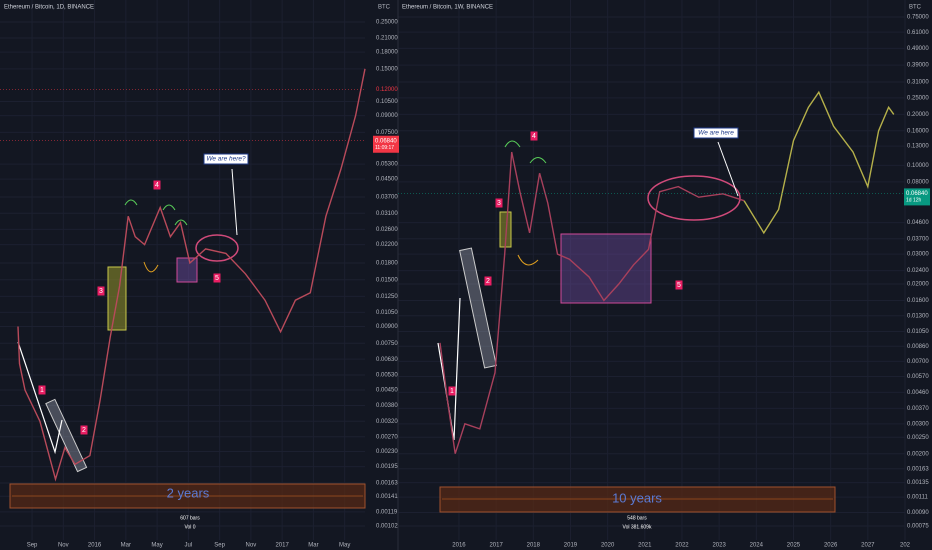  Describe the element at coordinates (918, 131) in the screenshot. I see `y-tick-label: 0.16000` at that location.